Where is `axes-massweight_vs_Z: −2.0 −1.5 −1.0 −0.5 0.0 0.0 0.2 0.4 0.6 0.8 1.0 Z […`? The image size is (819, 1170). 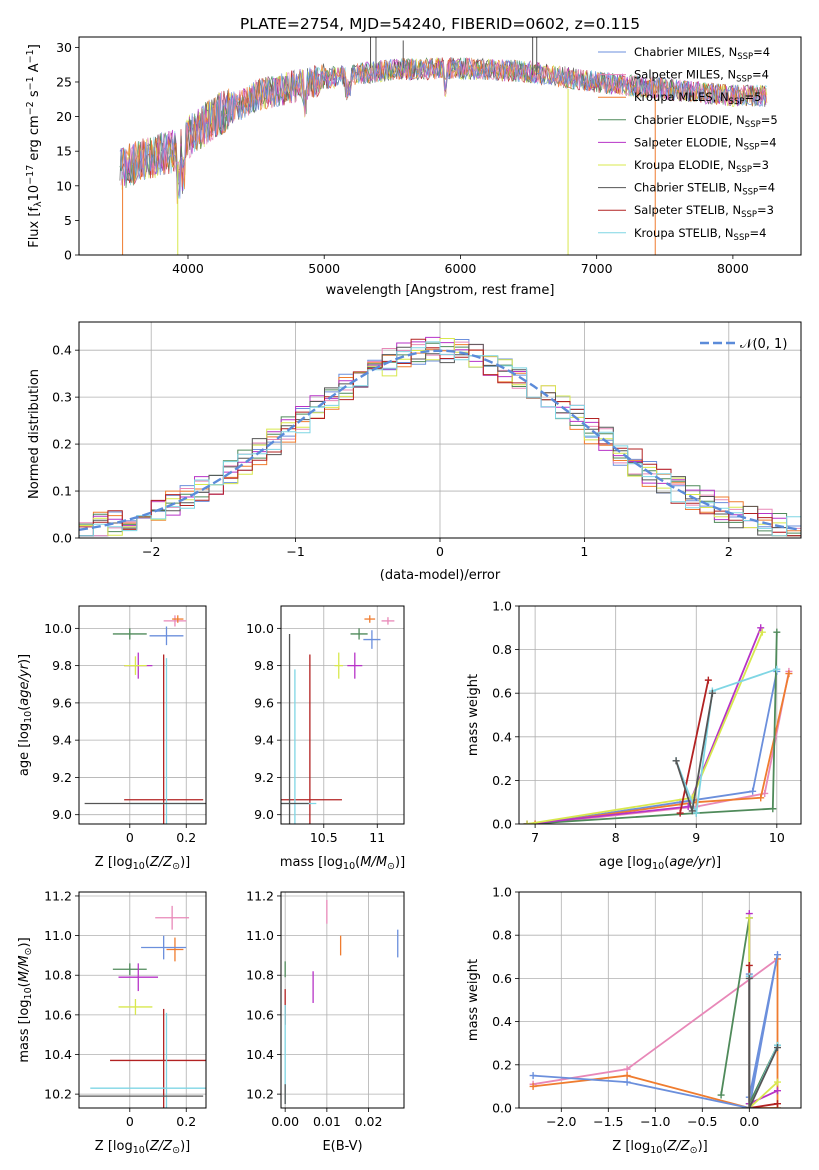
axes-massweight_vs_Z: −2.0 −1.5 −1.0 −0.5 0.0 0.0 0.2 0.4 0.6 0.8 1.0 Z [… is located at coordinates (634, 1020).